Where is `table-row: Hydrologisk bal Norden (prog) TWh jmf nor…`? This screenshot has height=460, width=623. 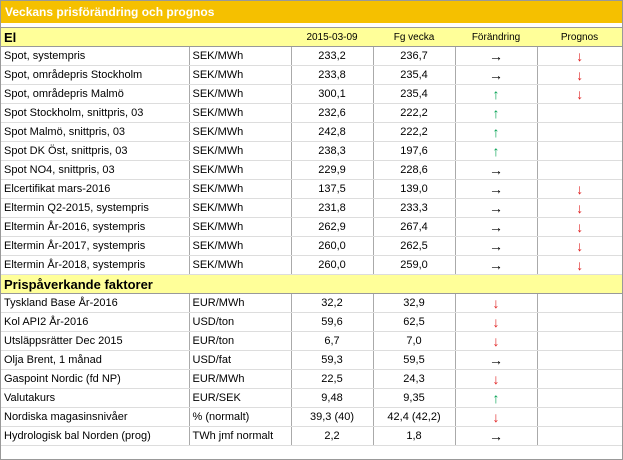
table-row: Hydrologisk bal Norden (prog) TWh jmf nor… is located at coordinates (312, 436).